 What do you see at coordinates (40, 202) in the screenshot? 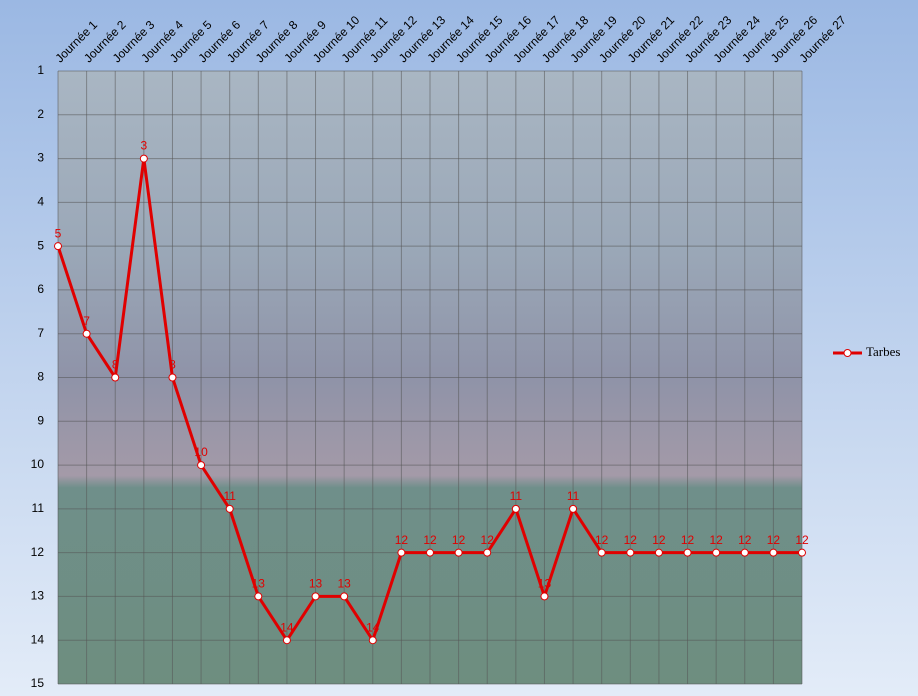
I see `y-tick-label: 4` at bounding box center [40, 202].